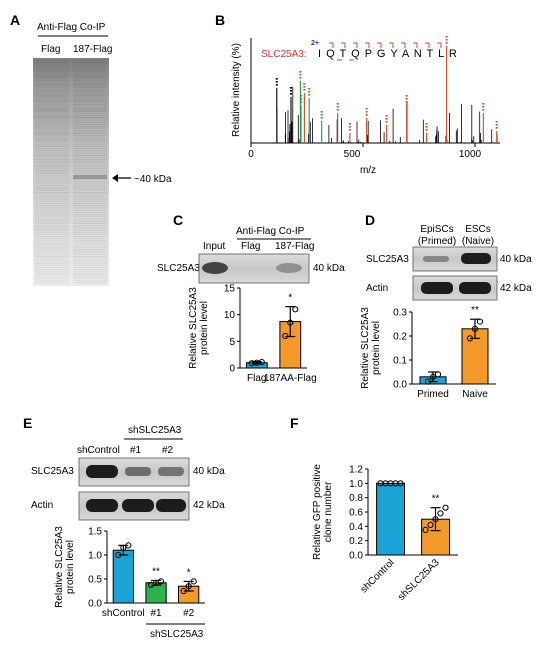  What do you see at coordinates (168, 450) in the screenshot?
I see `panel-e-lane-2: #2` at bounding box center [168, 450].